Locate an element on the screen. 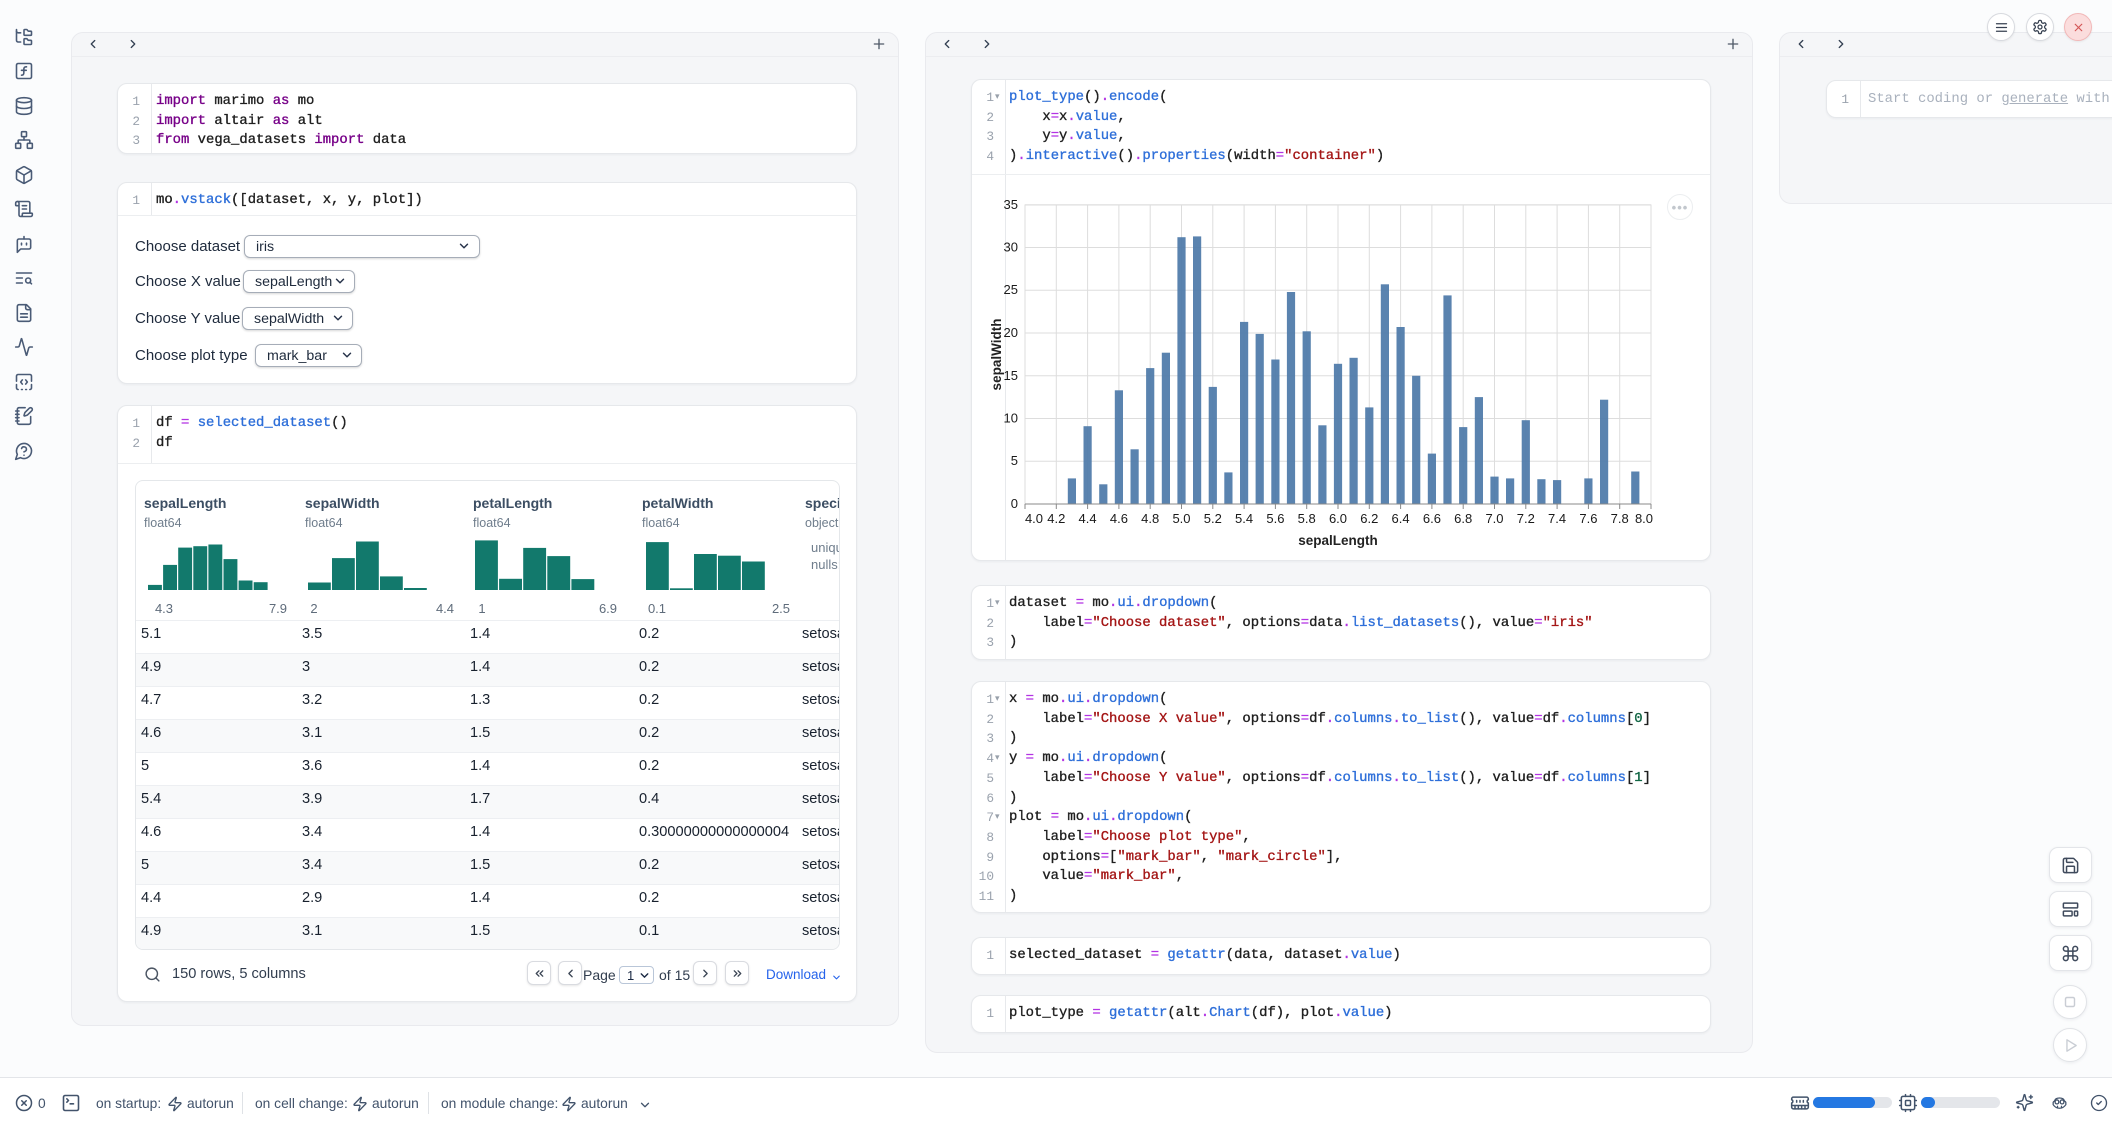 This screenshot has width=2112, height=1122. svg-text: 7.4 is located at coordinates (1557, 518).